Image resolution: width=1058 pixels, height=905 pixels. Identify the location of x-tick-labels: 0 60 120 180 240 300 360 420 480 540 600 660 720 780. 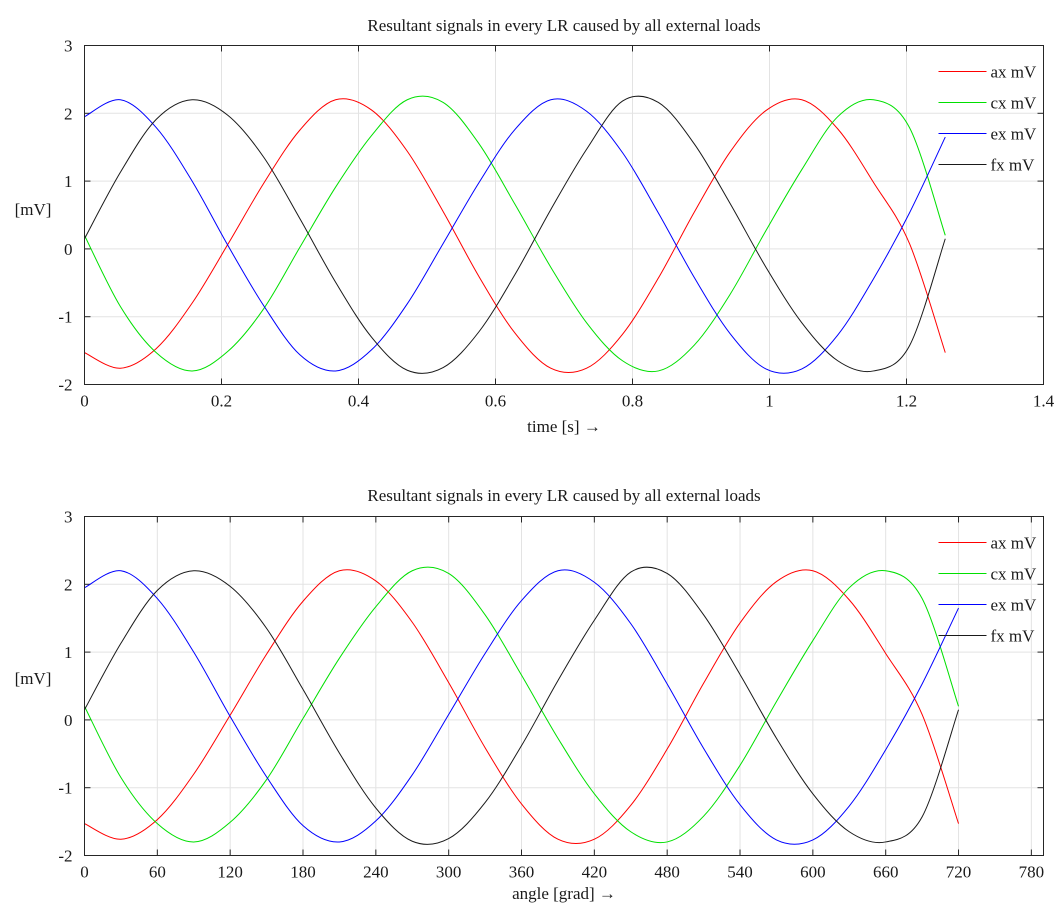
(562, 872).